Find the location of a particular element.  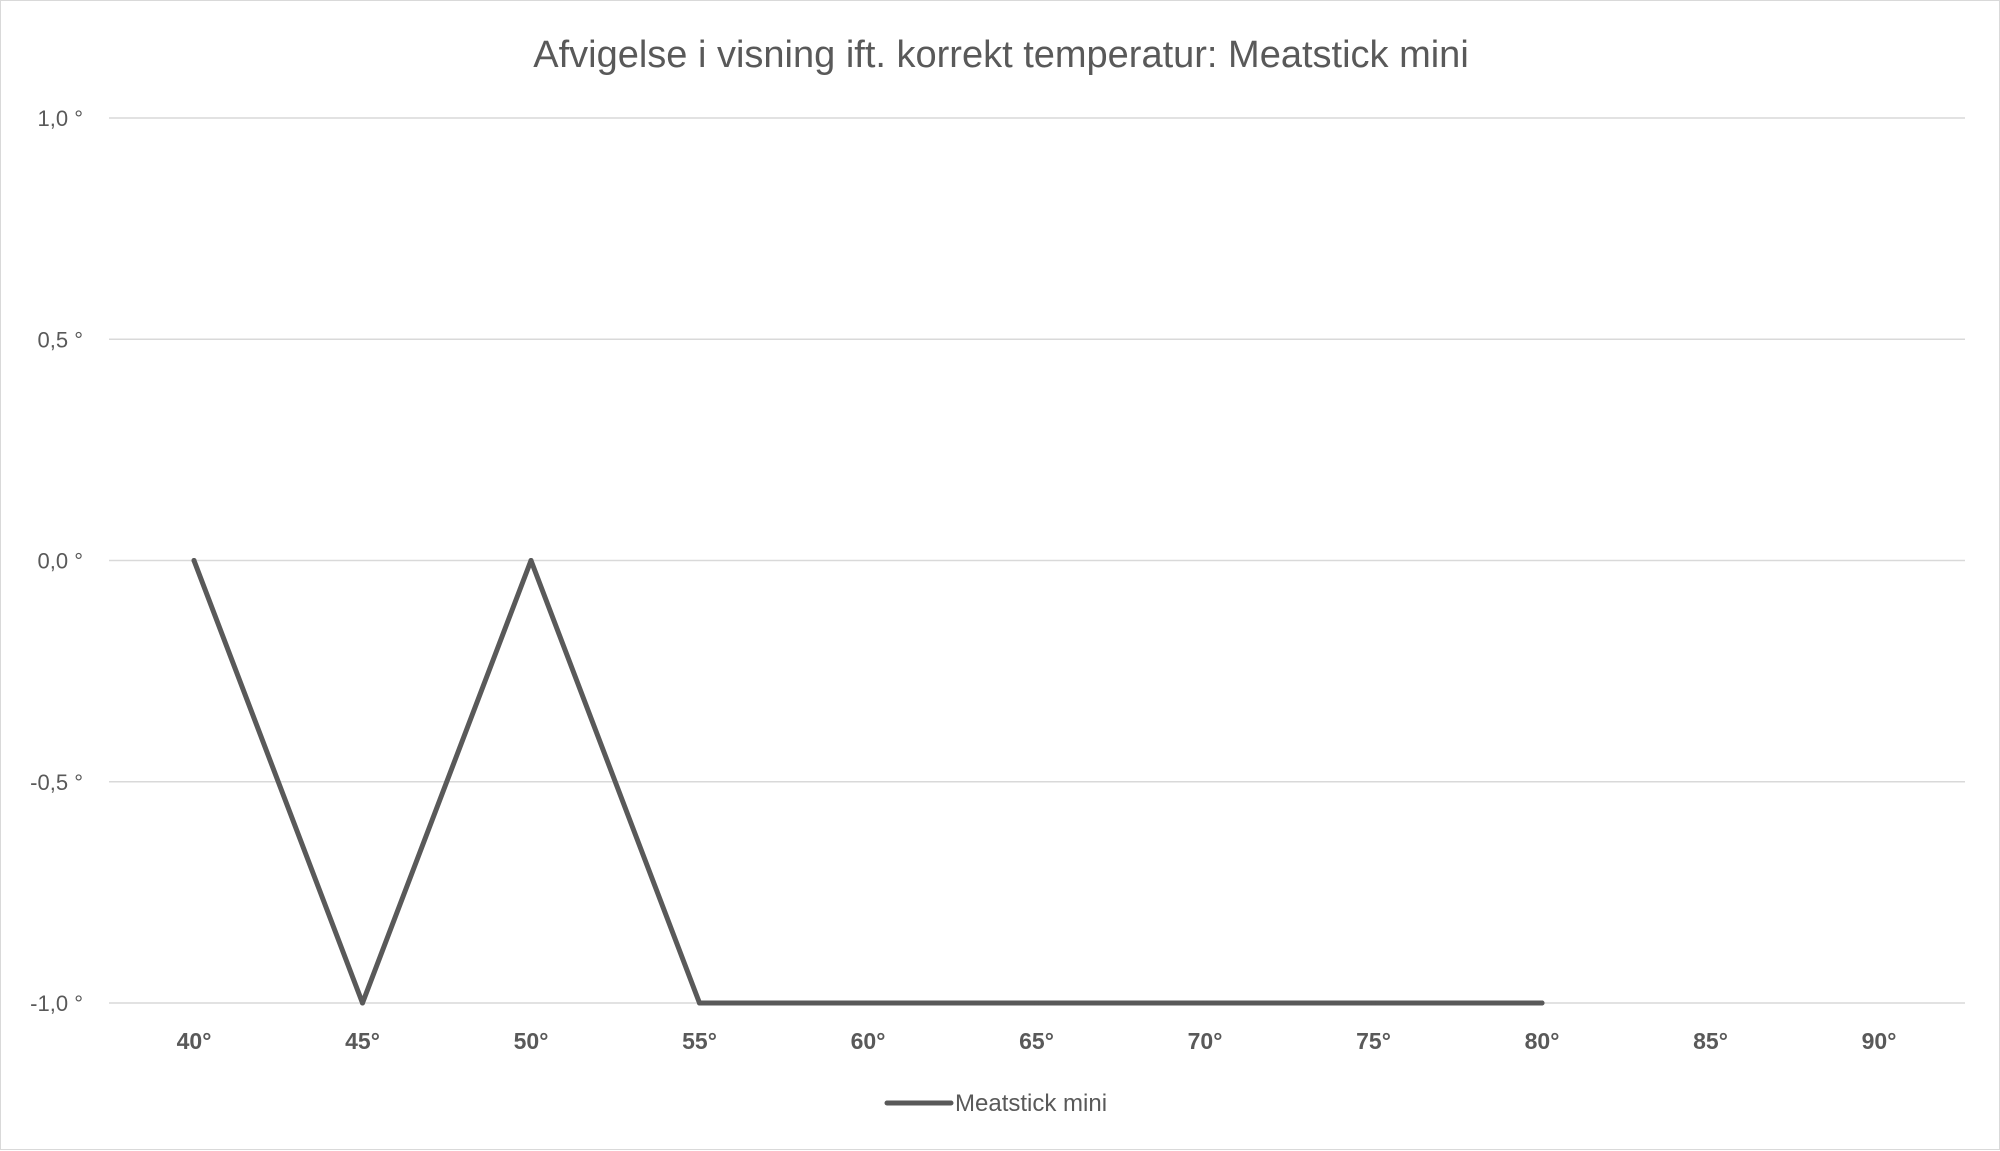

legend-label: Meatstick mini is located at coordinates (1031, 1103).